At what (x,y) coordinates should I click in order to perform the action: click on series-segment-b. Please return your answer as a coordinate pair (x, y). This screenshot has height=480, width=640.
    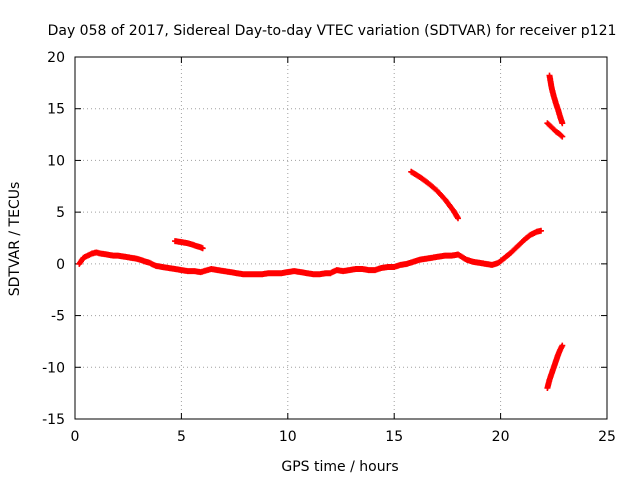
    Looking at the image, I should click on (434, 195).